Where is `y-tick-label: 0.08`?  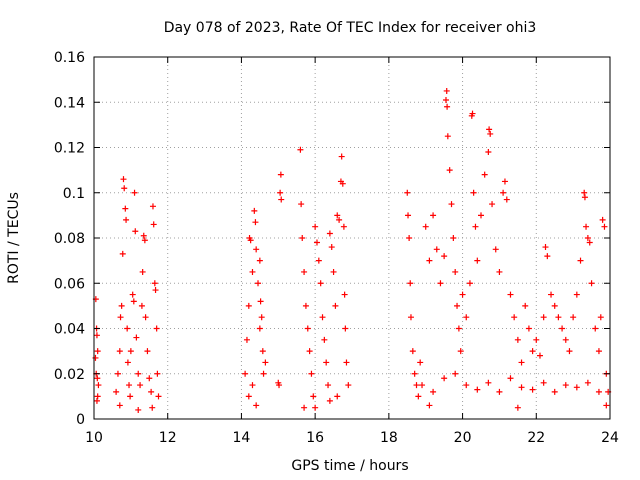
y-tick-label: 0.08 is located at coordinates (69, 239).